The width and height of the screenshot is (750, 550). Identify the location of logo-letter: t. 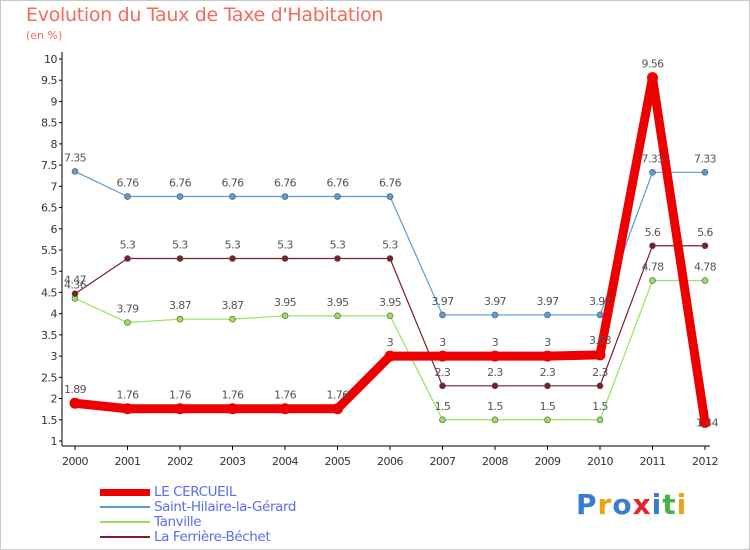
(669, 504).